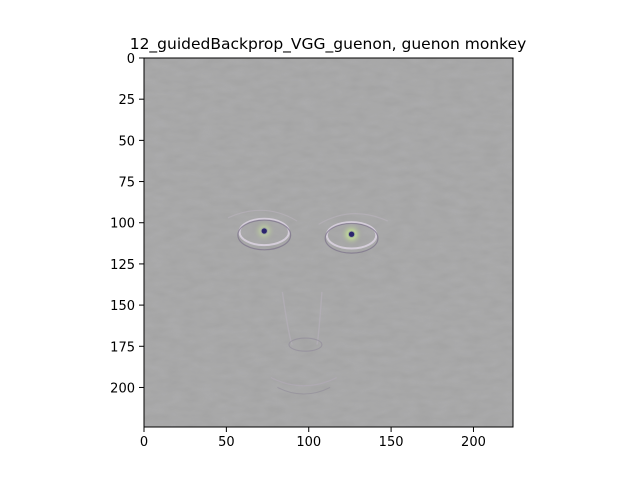 The image size is (640, 480). I want to click on y-tick-label: 175, so click(122, 347).